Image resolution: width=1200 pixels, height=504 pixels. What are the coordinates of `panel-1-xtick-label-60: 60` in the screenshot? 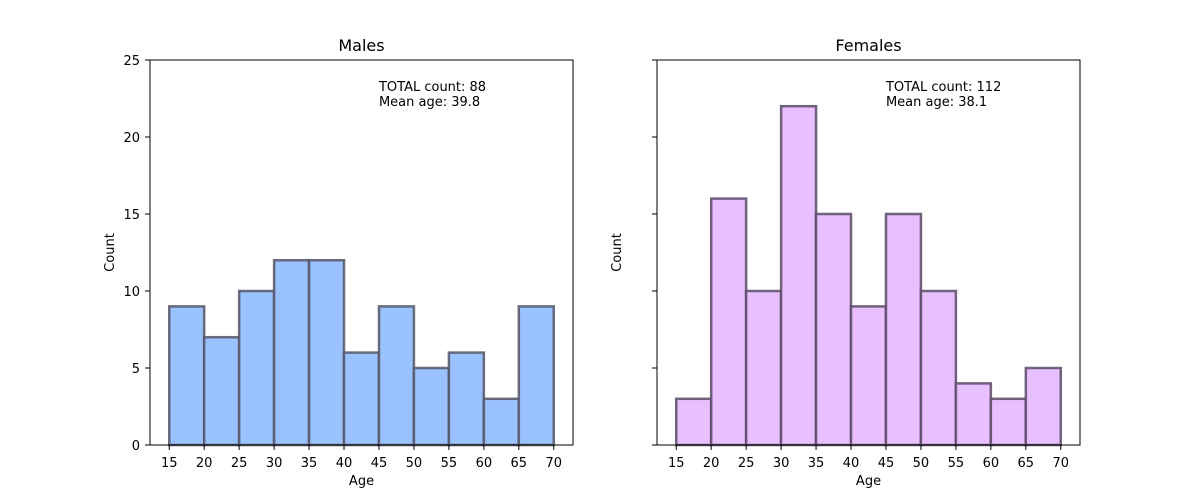 It's located at (484, 463).